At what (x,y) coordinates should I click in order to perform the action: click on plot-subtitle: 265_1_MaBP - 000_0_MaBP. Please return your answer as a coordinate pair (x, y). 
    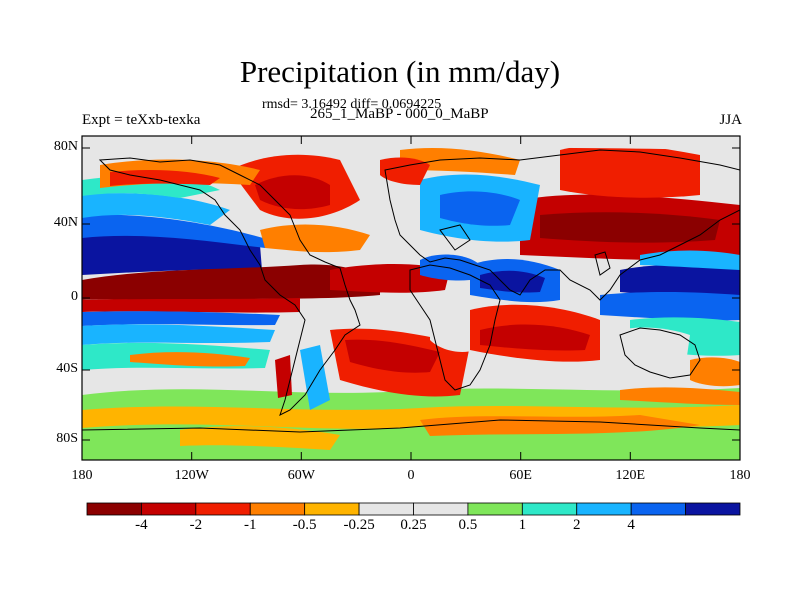
    Looking at the image, I should click on (399, 114).